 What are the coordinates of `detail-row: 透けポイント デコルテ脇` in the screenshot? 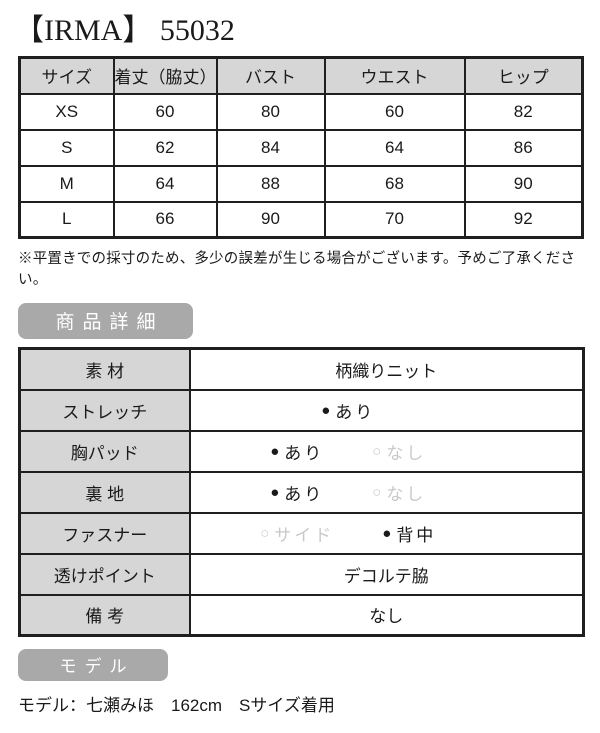 It's located at (301, 574).